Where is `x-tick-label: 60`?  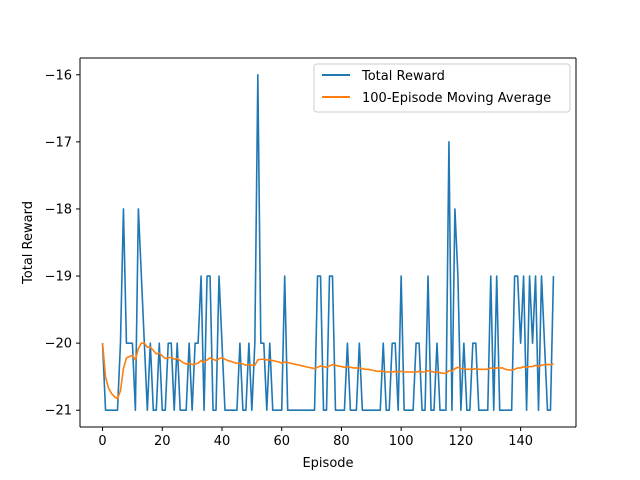 x-tick-label: 60 is located at coordinates (281, 441).